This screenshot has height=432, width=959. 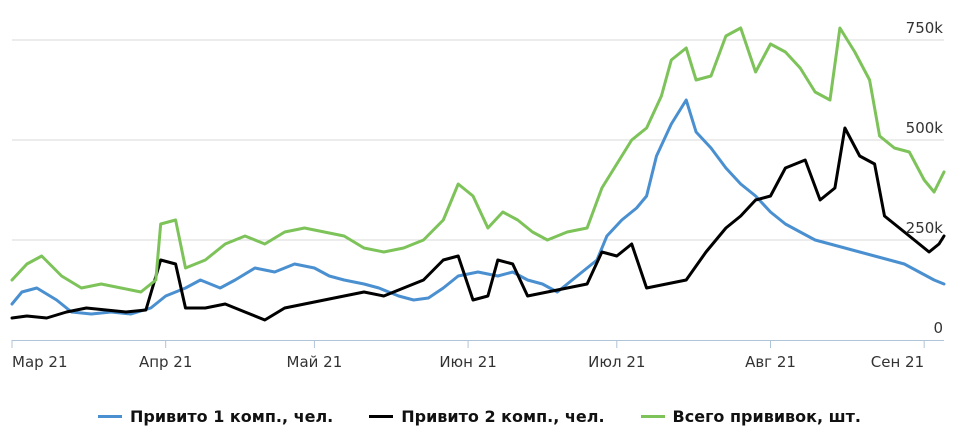 I want to click on y-tick-label: 750k, so click(x=925, y=28).